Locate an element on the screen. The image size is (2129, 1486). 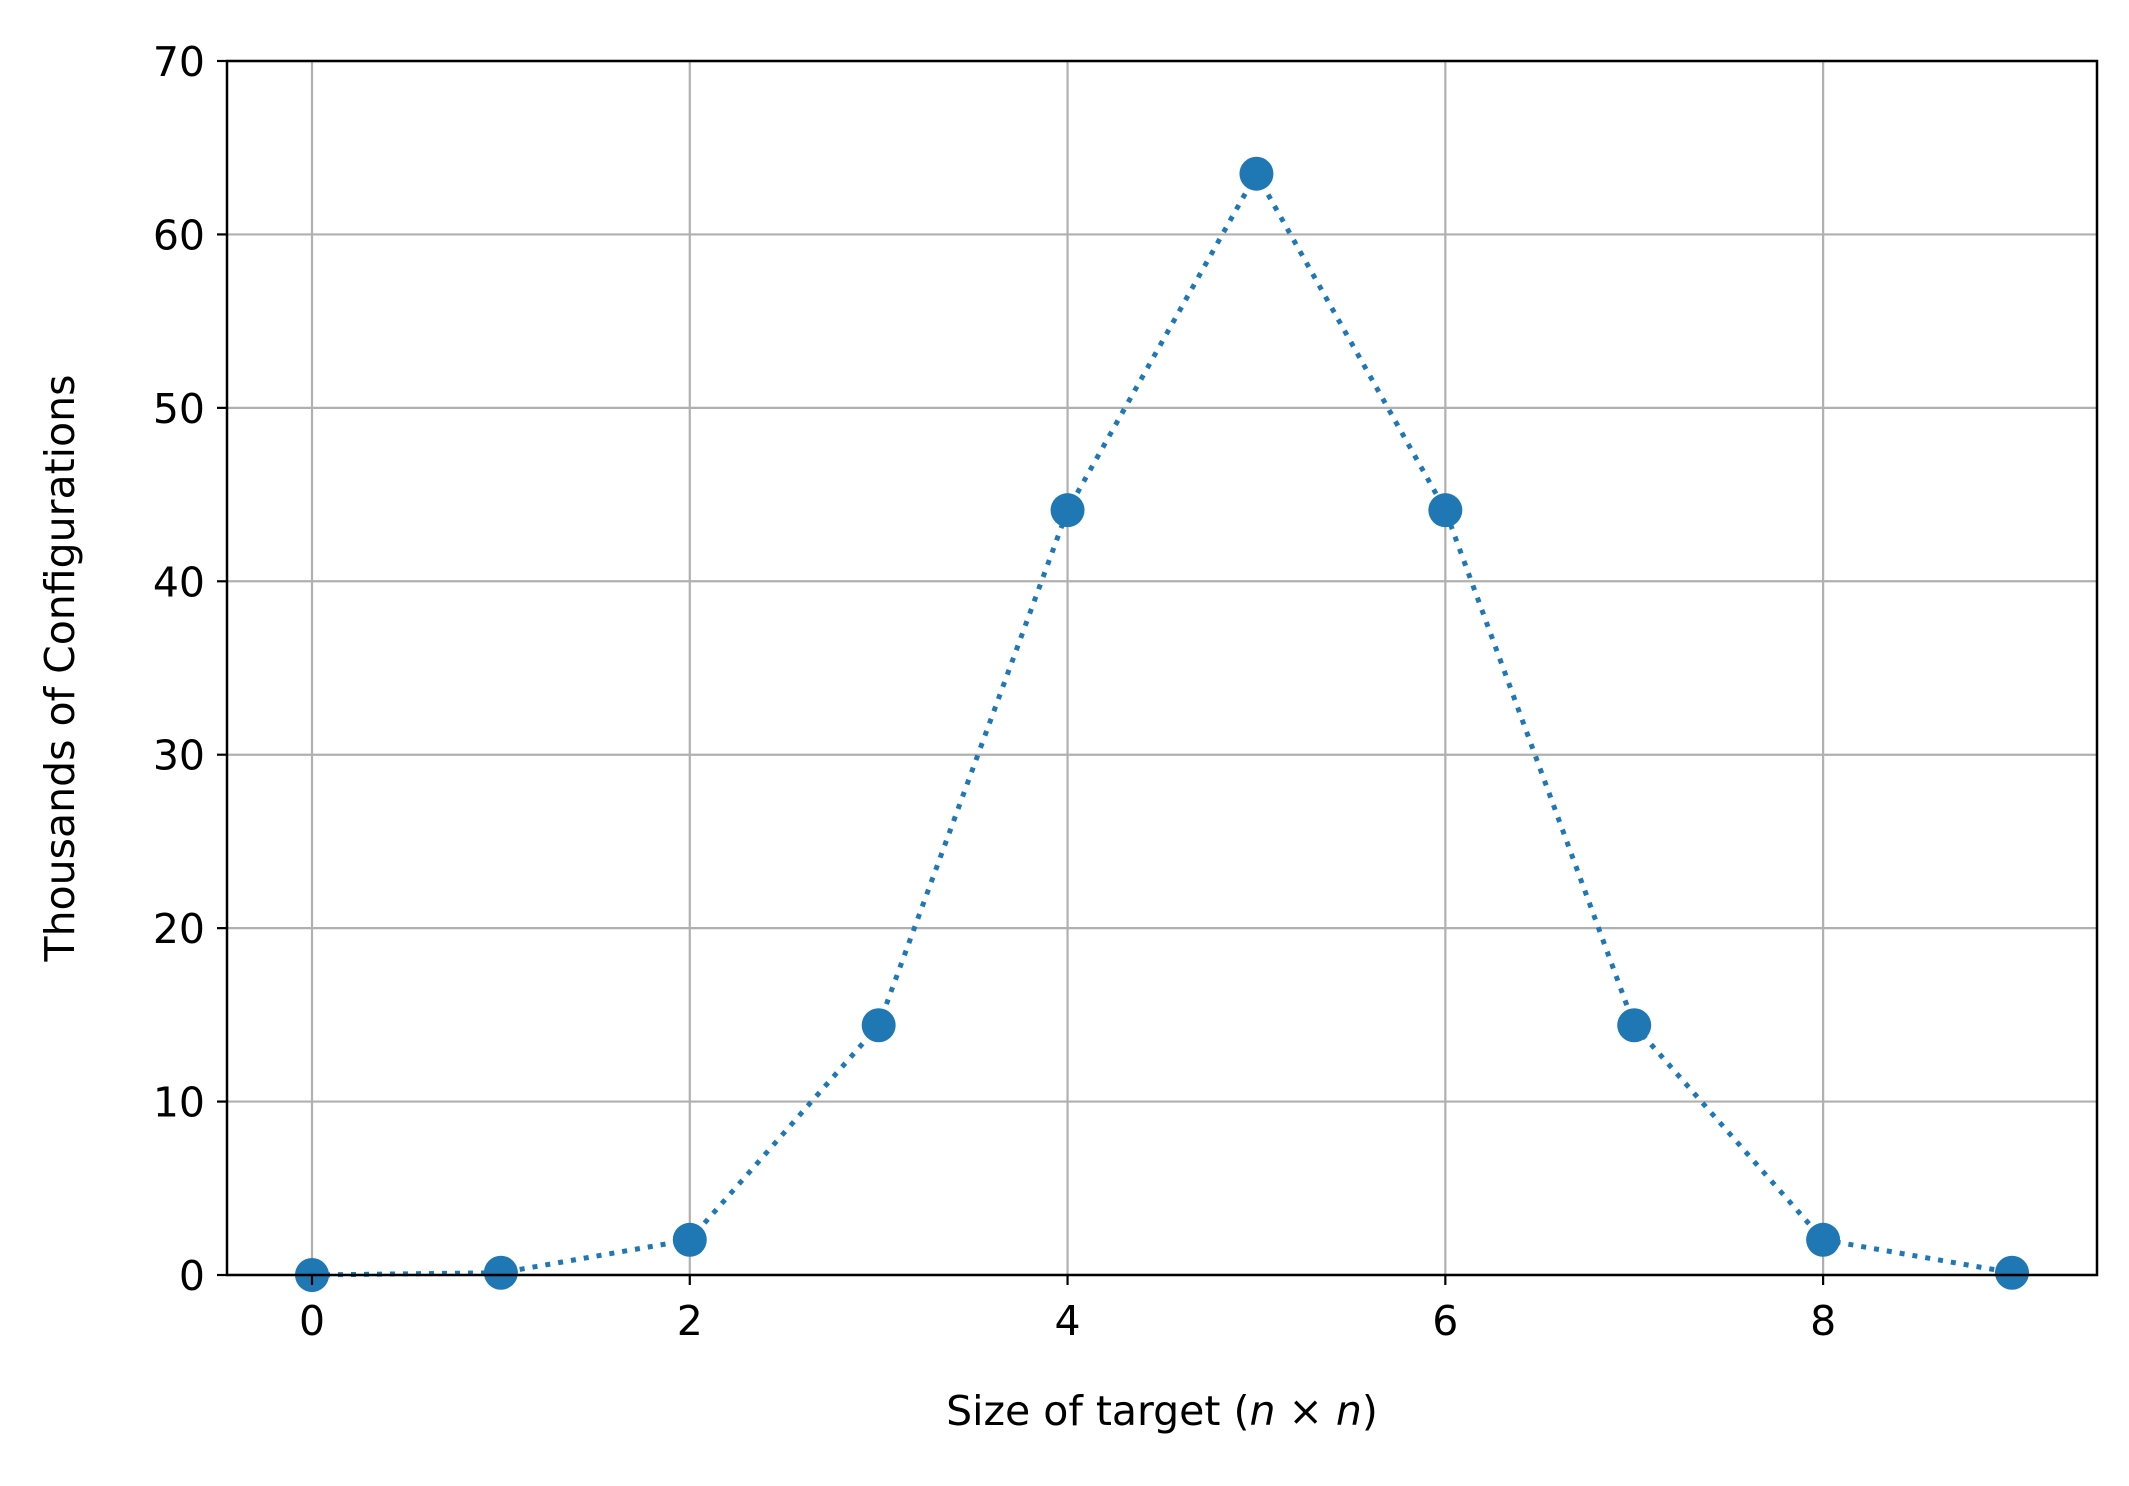
x-axis-label-close: ) is located at coordinates (1370, 1411).